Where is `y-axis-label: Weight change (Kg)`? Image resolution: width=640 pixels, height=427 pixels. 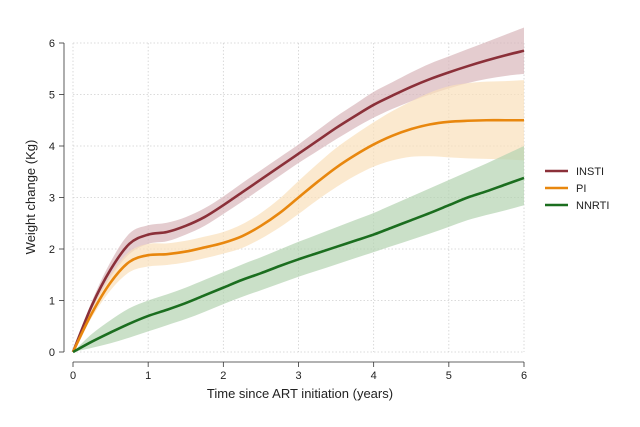
y-axis-label: Weight change (Kg) is located at coordinates (30, 197).